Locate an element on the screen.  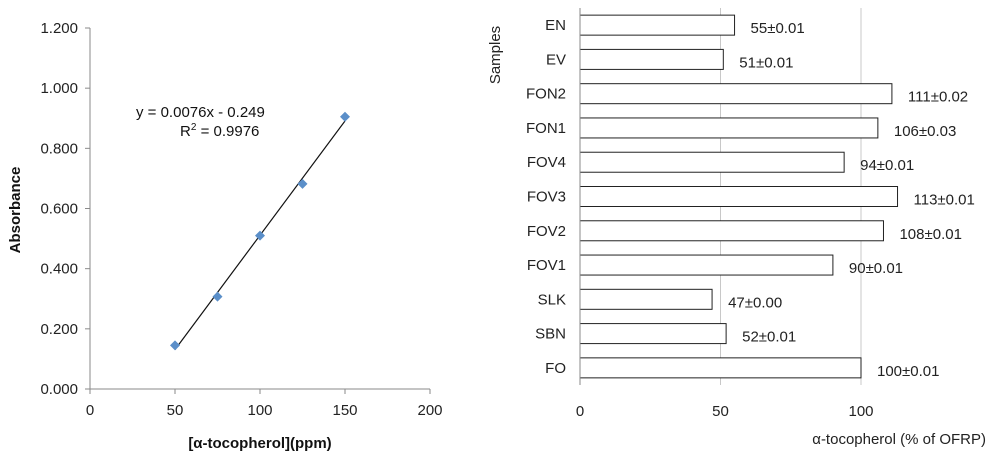
category-label: FOV2 is located at coordinates (546, 231).